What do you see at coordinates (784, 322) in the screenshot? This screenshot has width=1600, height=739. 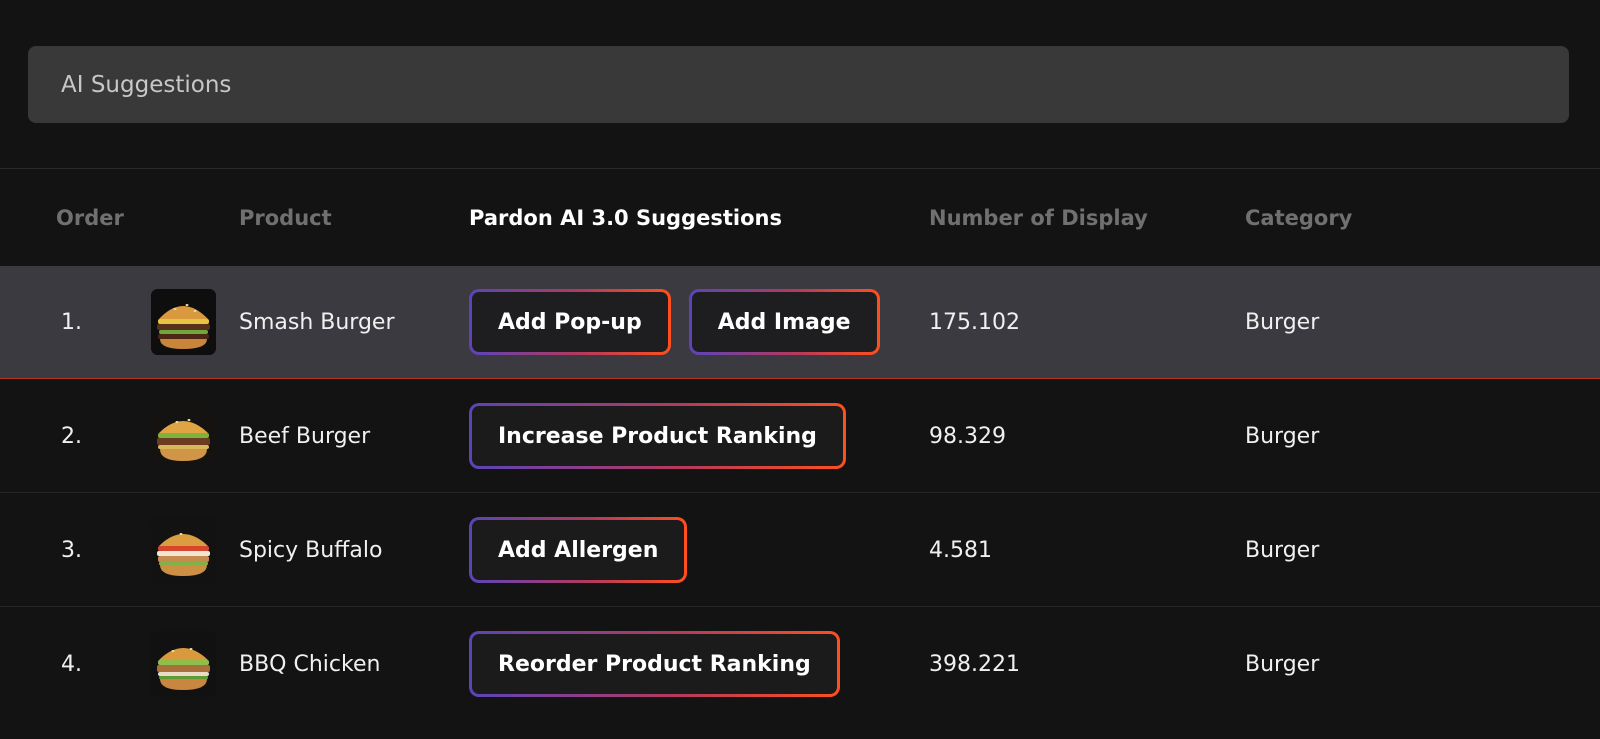 I see `add-image-button: Add Image` at bounding box center [784, 322].